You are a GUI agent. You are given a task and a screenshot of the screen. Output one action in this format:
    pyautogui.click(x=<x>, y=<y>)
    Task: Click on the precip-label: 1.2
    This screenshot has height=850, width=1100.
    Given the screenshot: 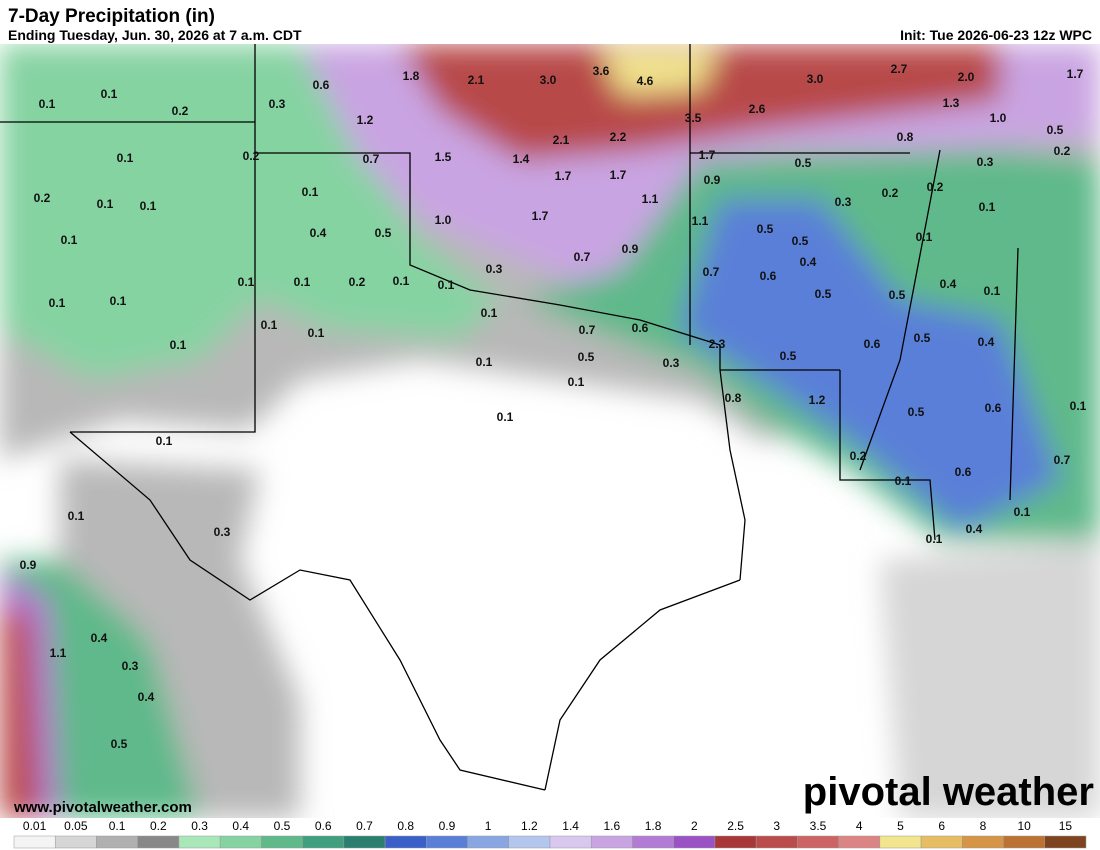 What is the action you would take?
    pyautogui.click(x=365, y=120)
    